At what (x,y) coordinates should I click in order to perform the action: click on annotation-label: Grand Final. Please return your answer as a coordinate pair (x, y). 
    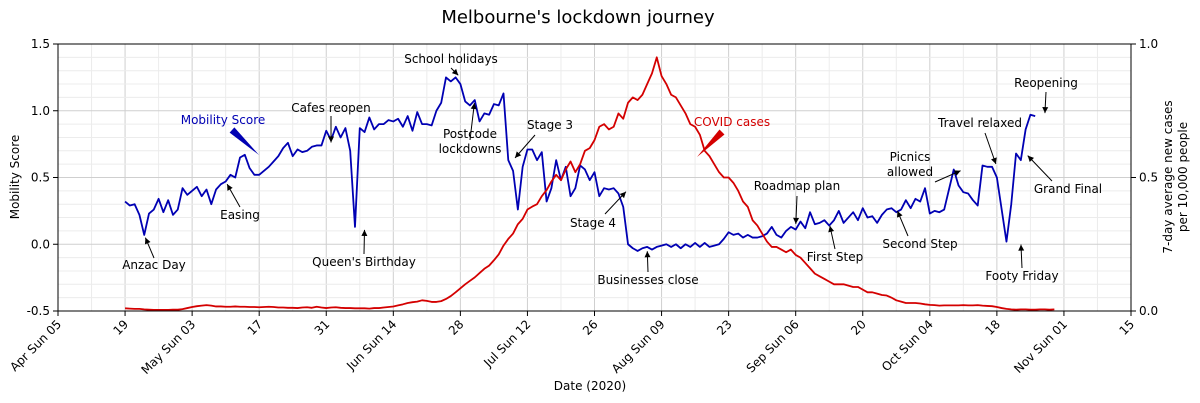
    Looking at the image, I should click on (1068, 189).